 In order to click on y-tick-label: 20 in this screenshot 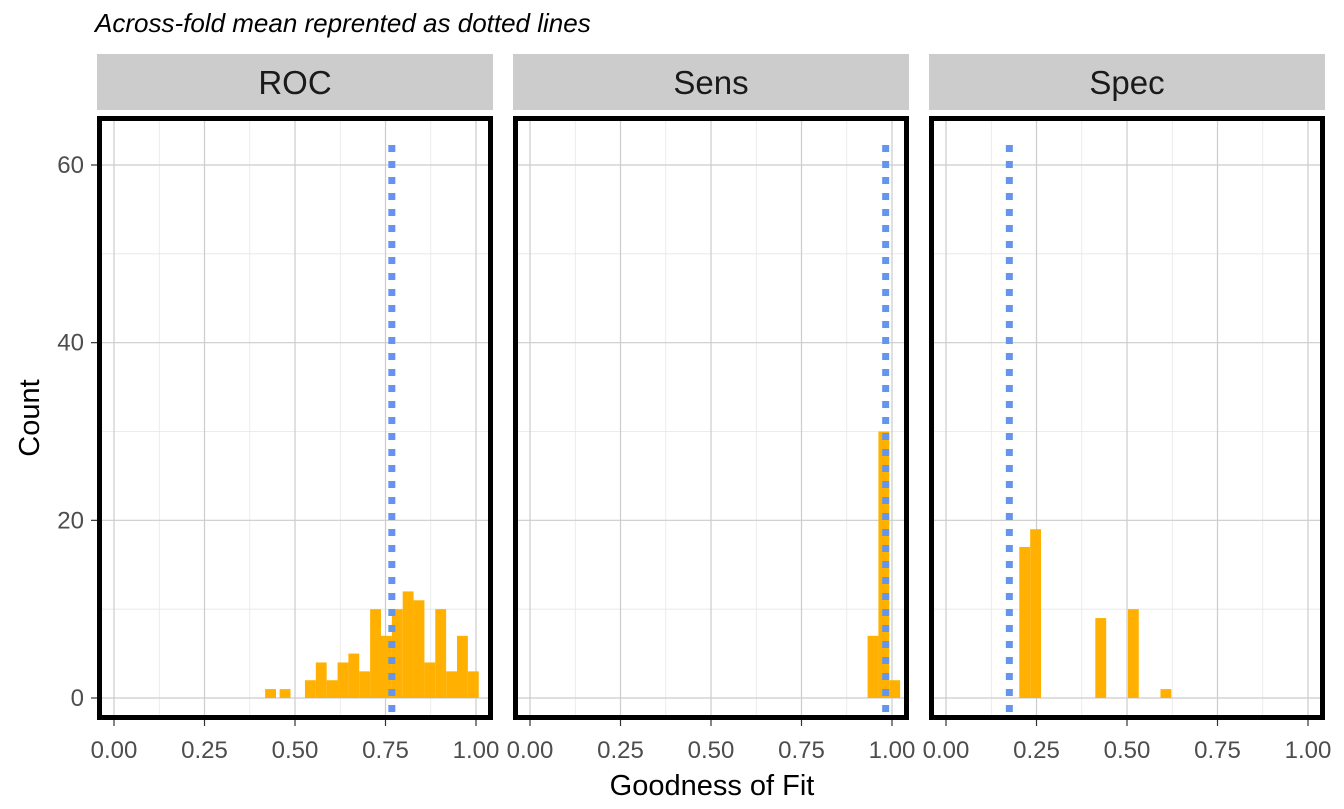, I will do `click(70, 520)`.